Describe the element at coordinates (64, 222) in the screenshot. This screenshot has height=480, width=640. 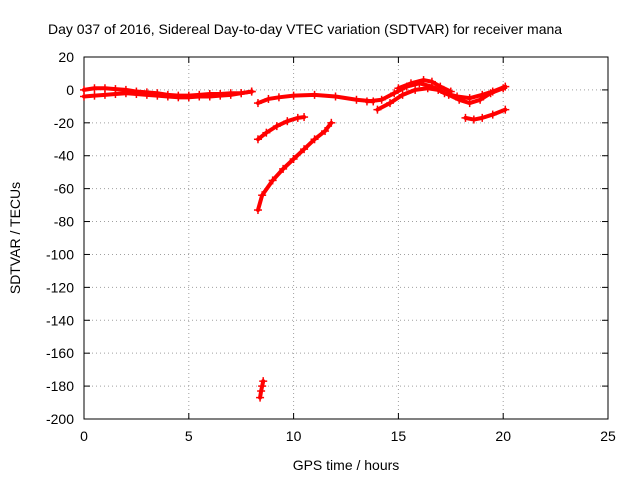
I see `y-tick-label: -80` at that location.